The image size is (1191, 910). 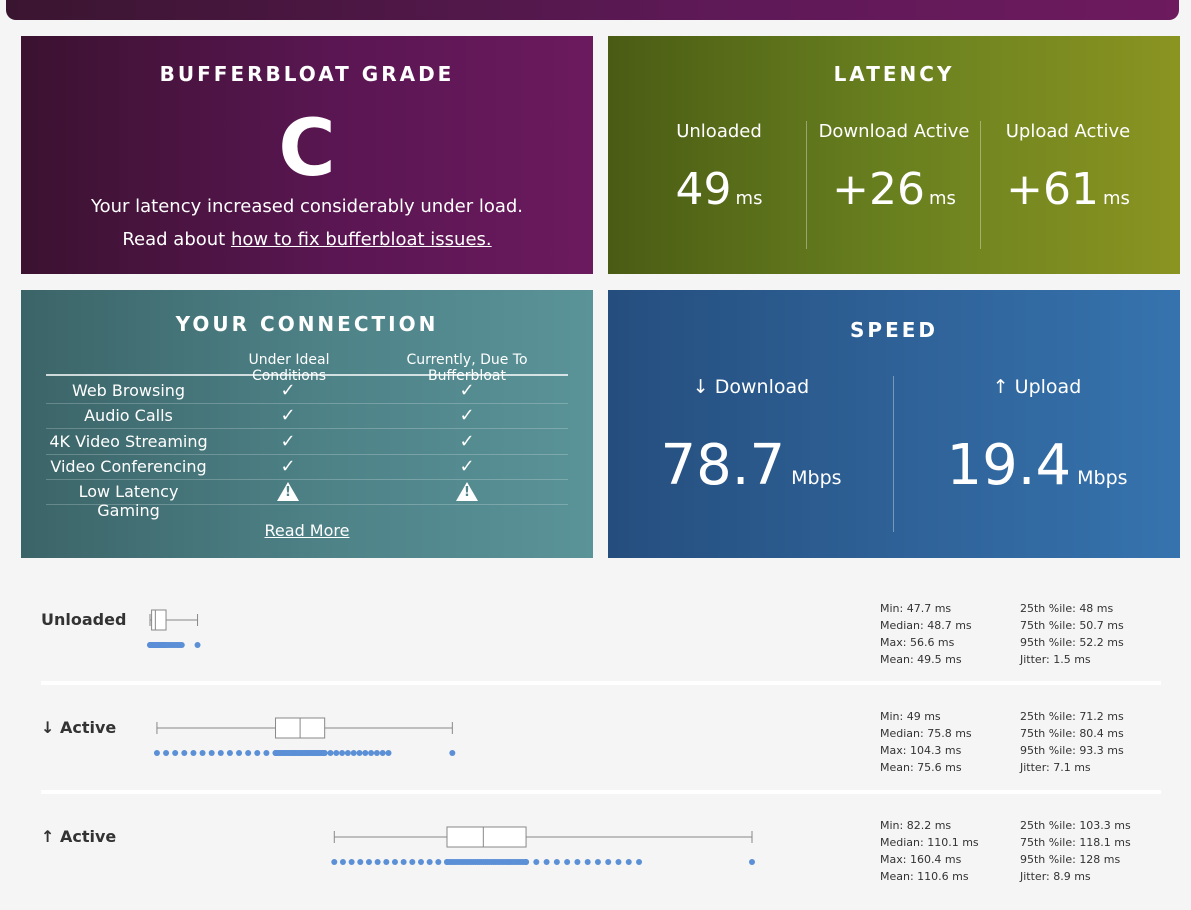 I want to click on stat-max: Max: 104.3 ms, so click(x=921, y=750).